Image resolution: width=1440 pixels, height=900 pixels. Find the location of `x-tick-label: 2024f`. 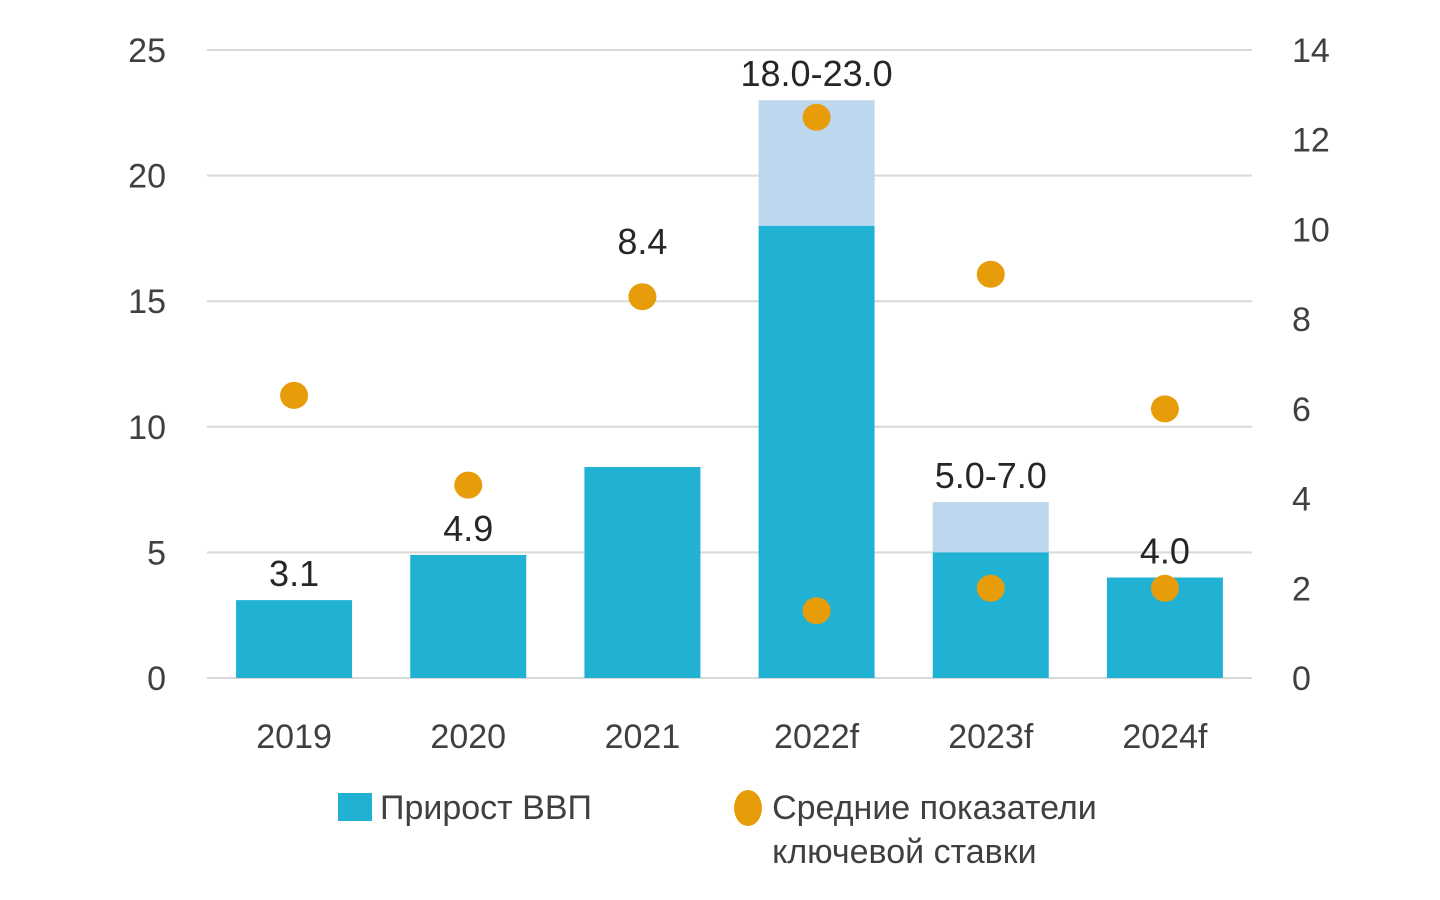

x-tick-label: 2024f is located at coordinates (1165, 737).